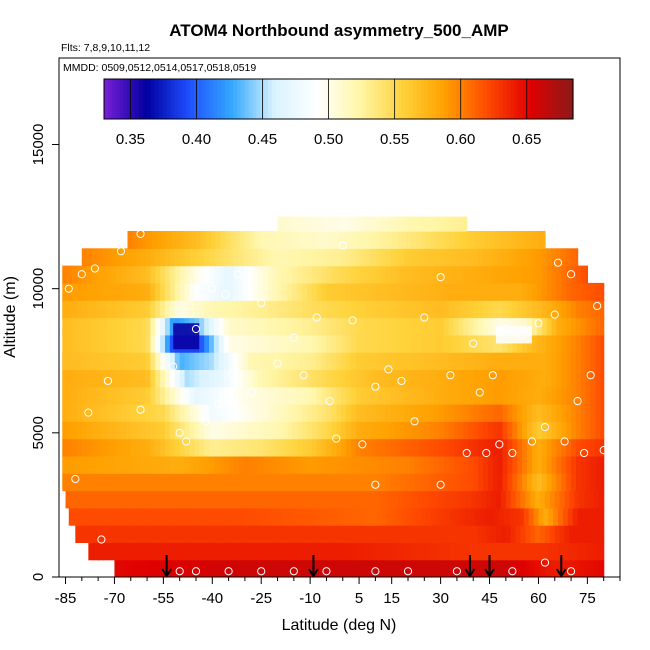 The height and width of the screenshot is (650, 650). What do you see at coordinates (303, 375) in the screenshot?
I see `sample-point` at bounding box center [303, 375].